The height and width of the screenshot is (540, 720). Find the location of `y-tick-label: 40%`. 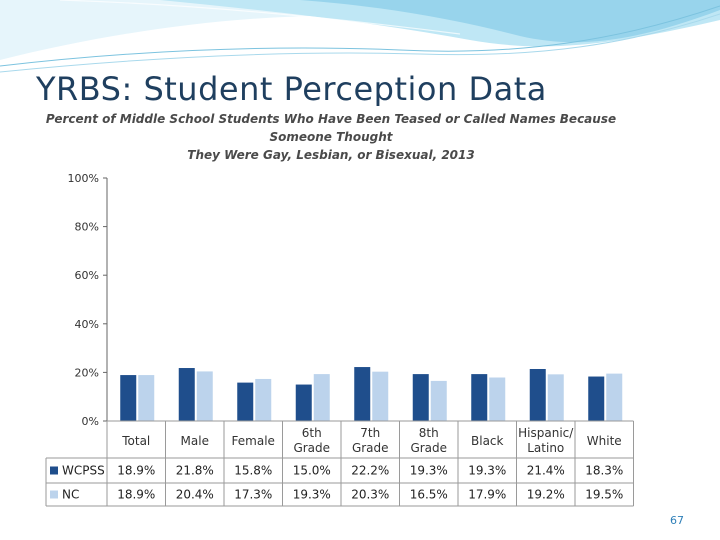

y-tick-label: 40% is located at coordinates (87, 324).